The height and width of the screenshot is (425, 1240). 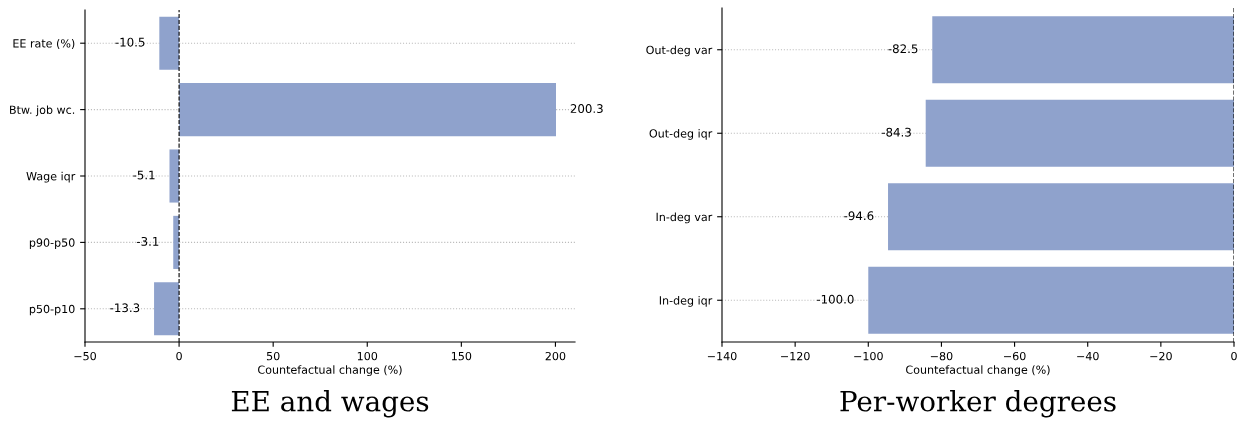 What do you see at coordinates (684, 218) in the screenshot?
I see `y-tick-label: In-deg var` at bounding box center [684, 218].